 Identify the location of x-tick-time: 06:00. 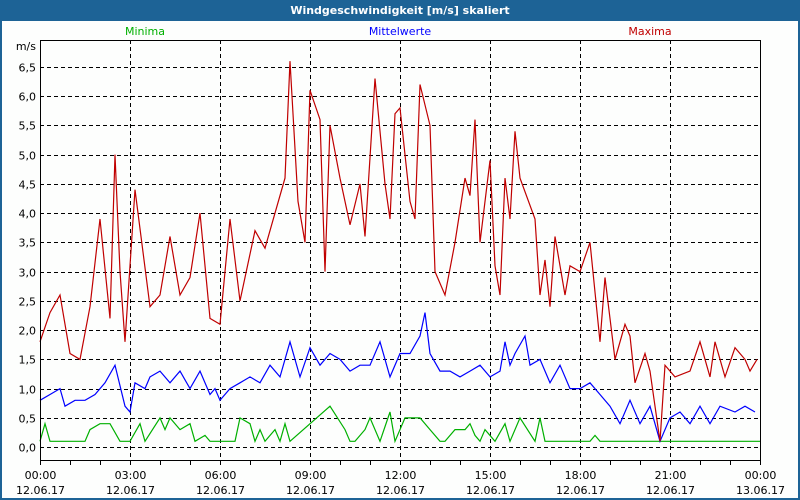
(221, 475).